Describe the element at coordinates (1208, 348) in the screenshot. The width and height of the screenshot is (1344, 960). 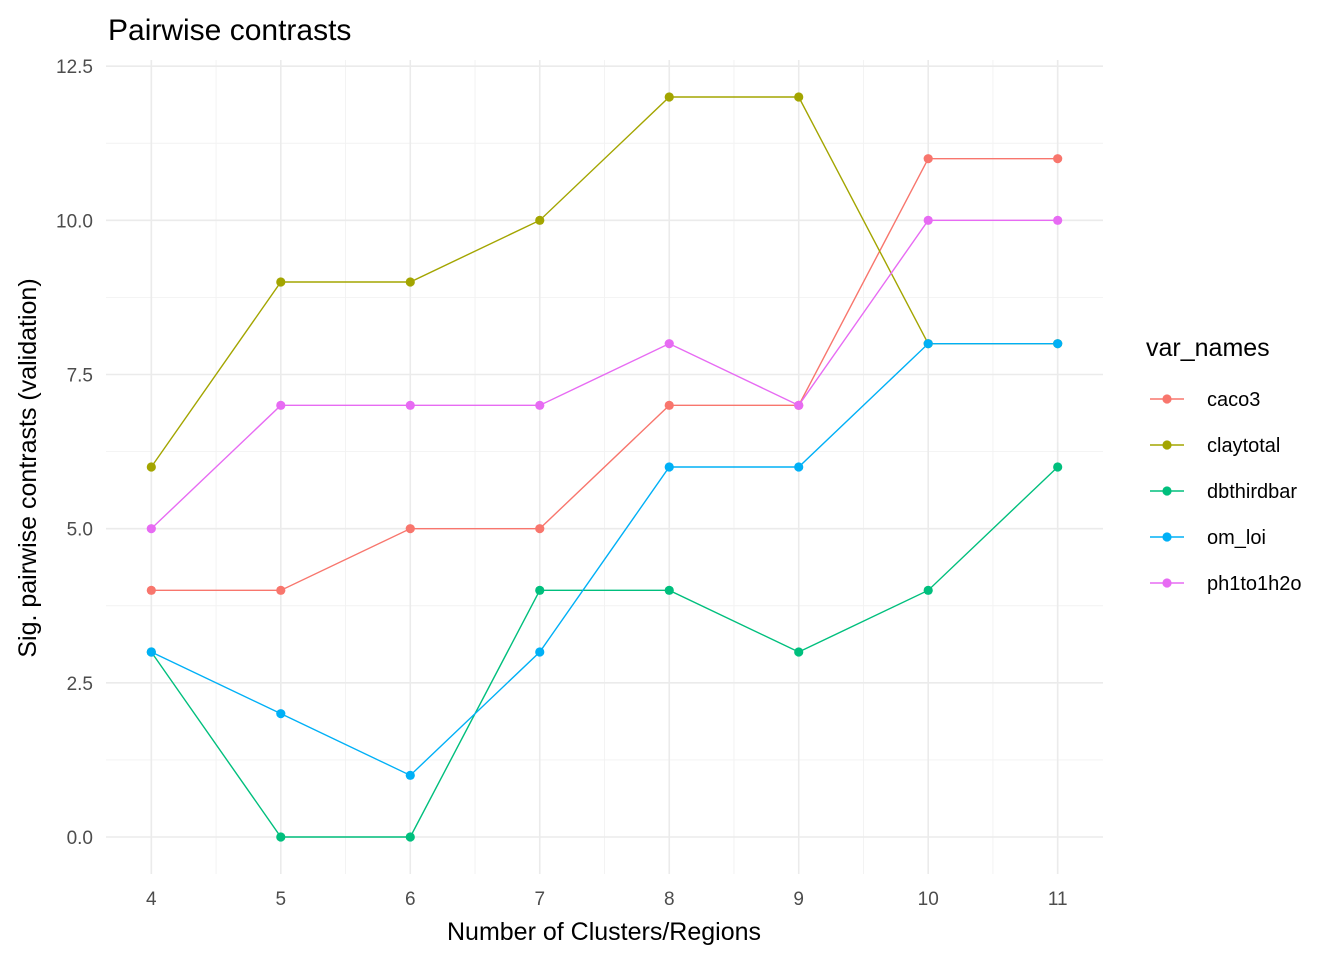
I see `legend-title: var_names` at that location.